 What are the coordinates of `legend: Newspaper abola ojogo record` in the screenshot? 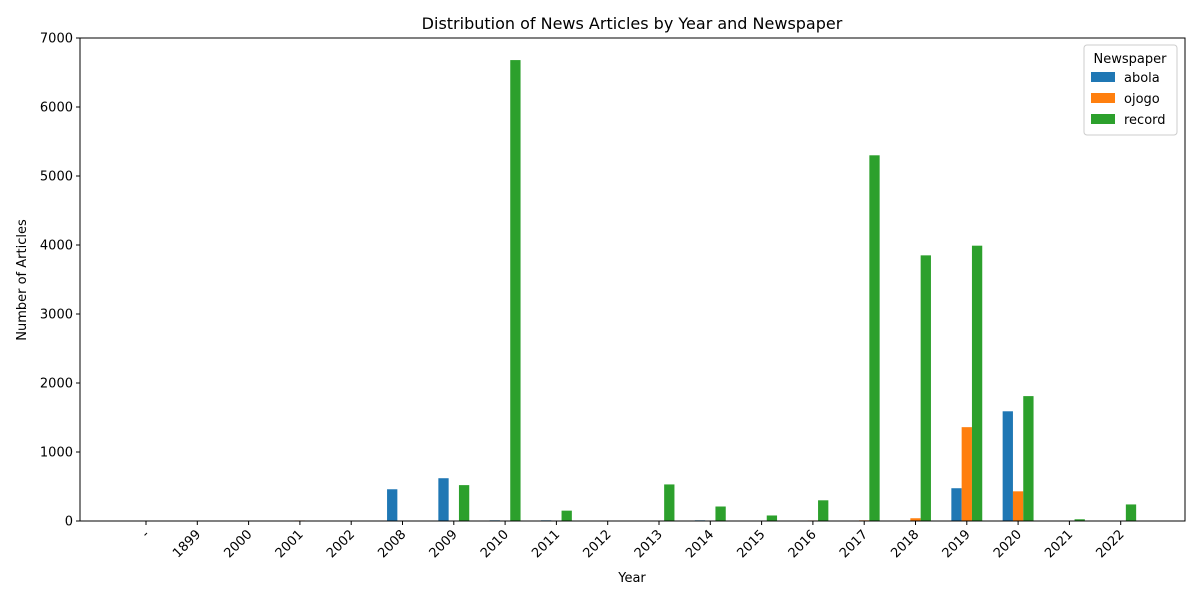 It's located at (1130, 90).